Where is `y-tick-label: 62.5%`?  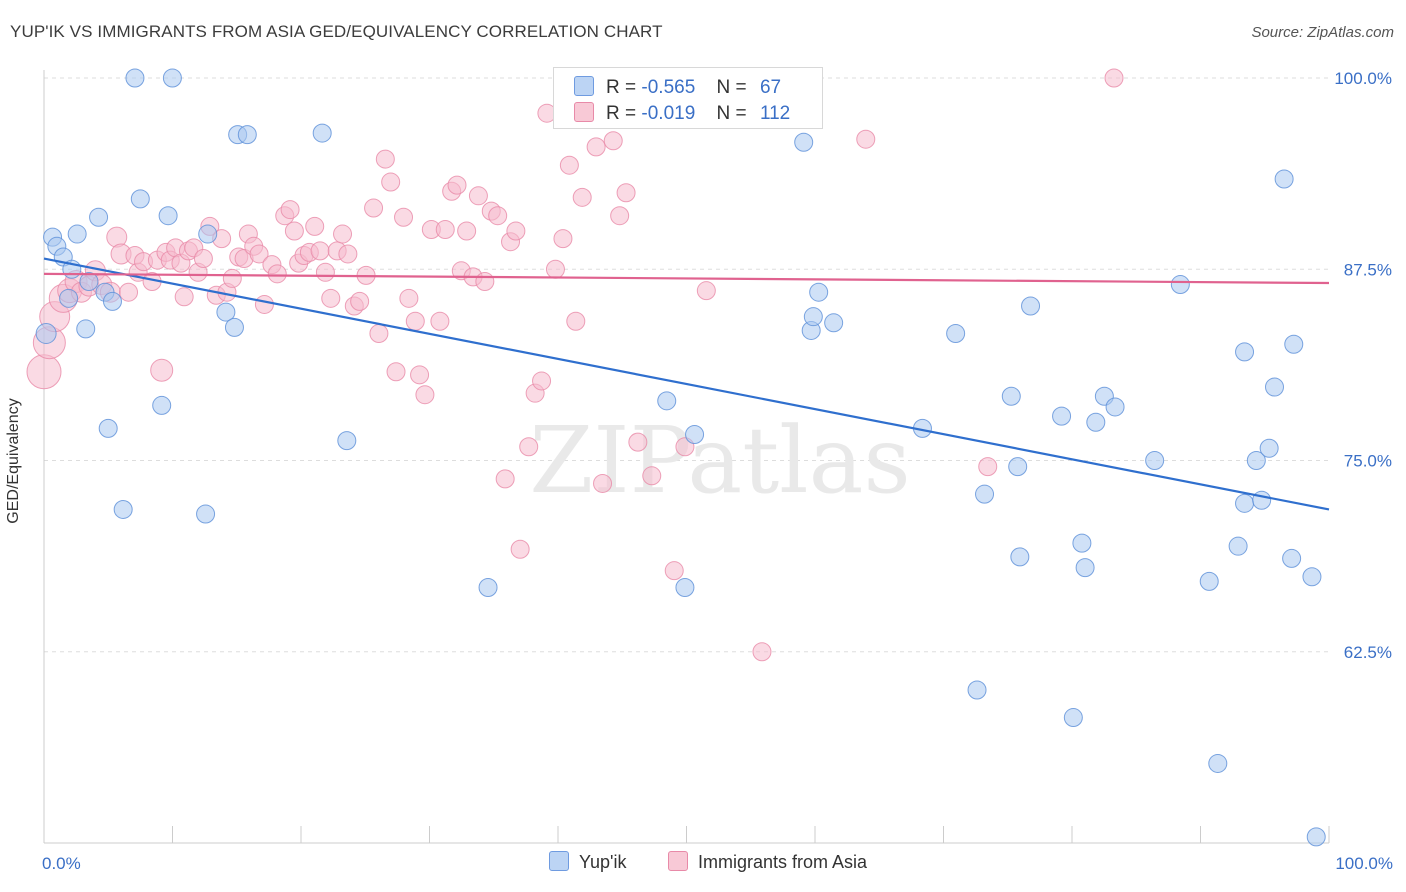
y-tick-label: 62.5% is located at coordinates (1368, 652).